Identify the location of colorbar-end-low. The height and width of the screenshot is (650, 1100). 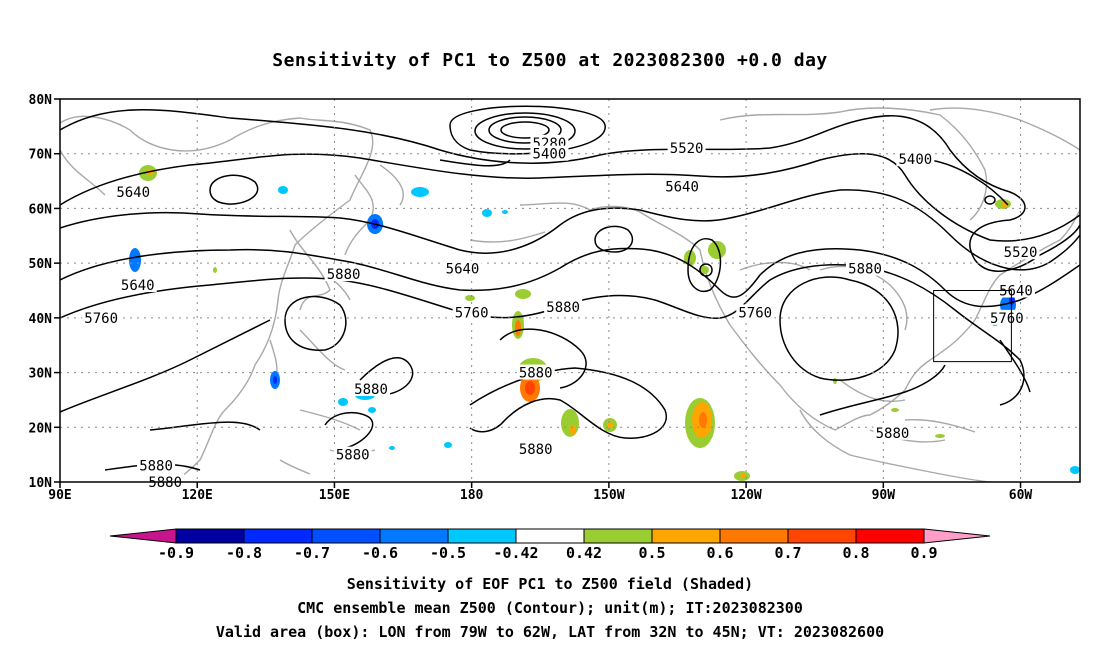
(143, 536).